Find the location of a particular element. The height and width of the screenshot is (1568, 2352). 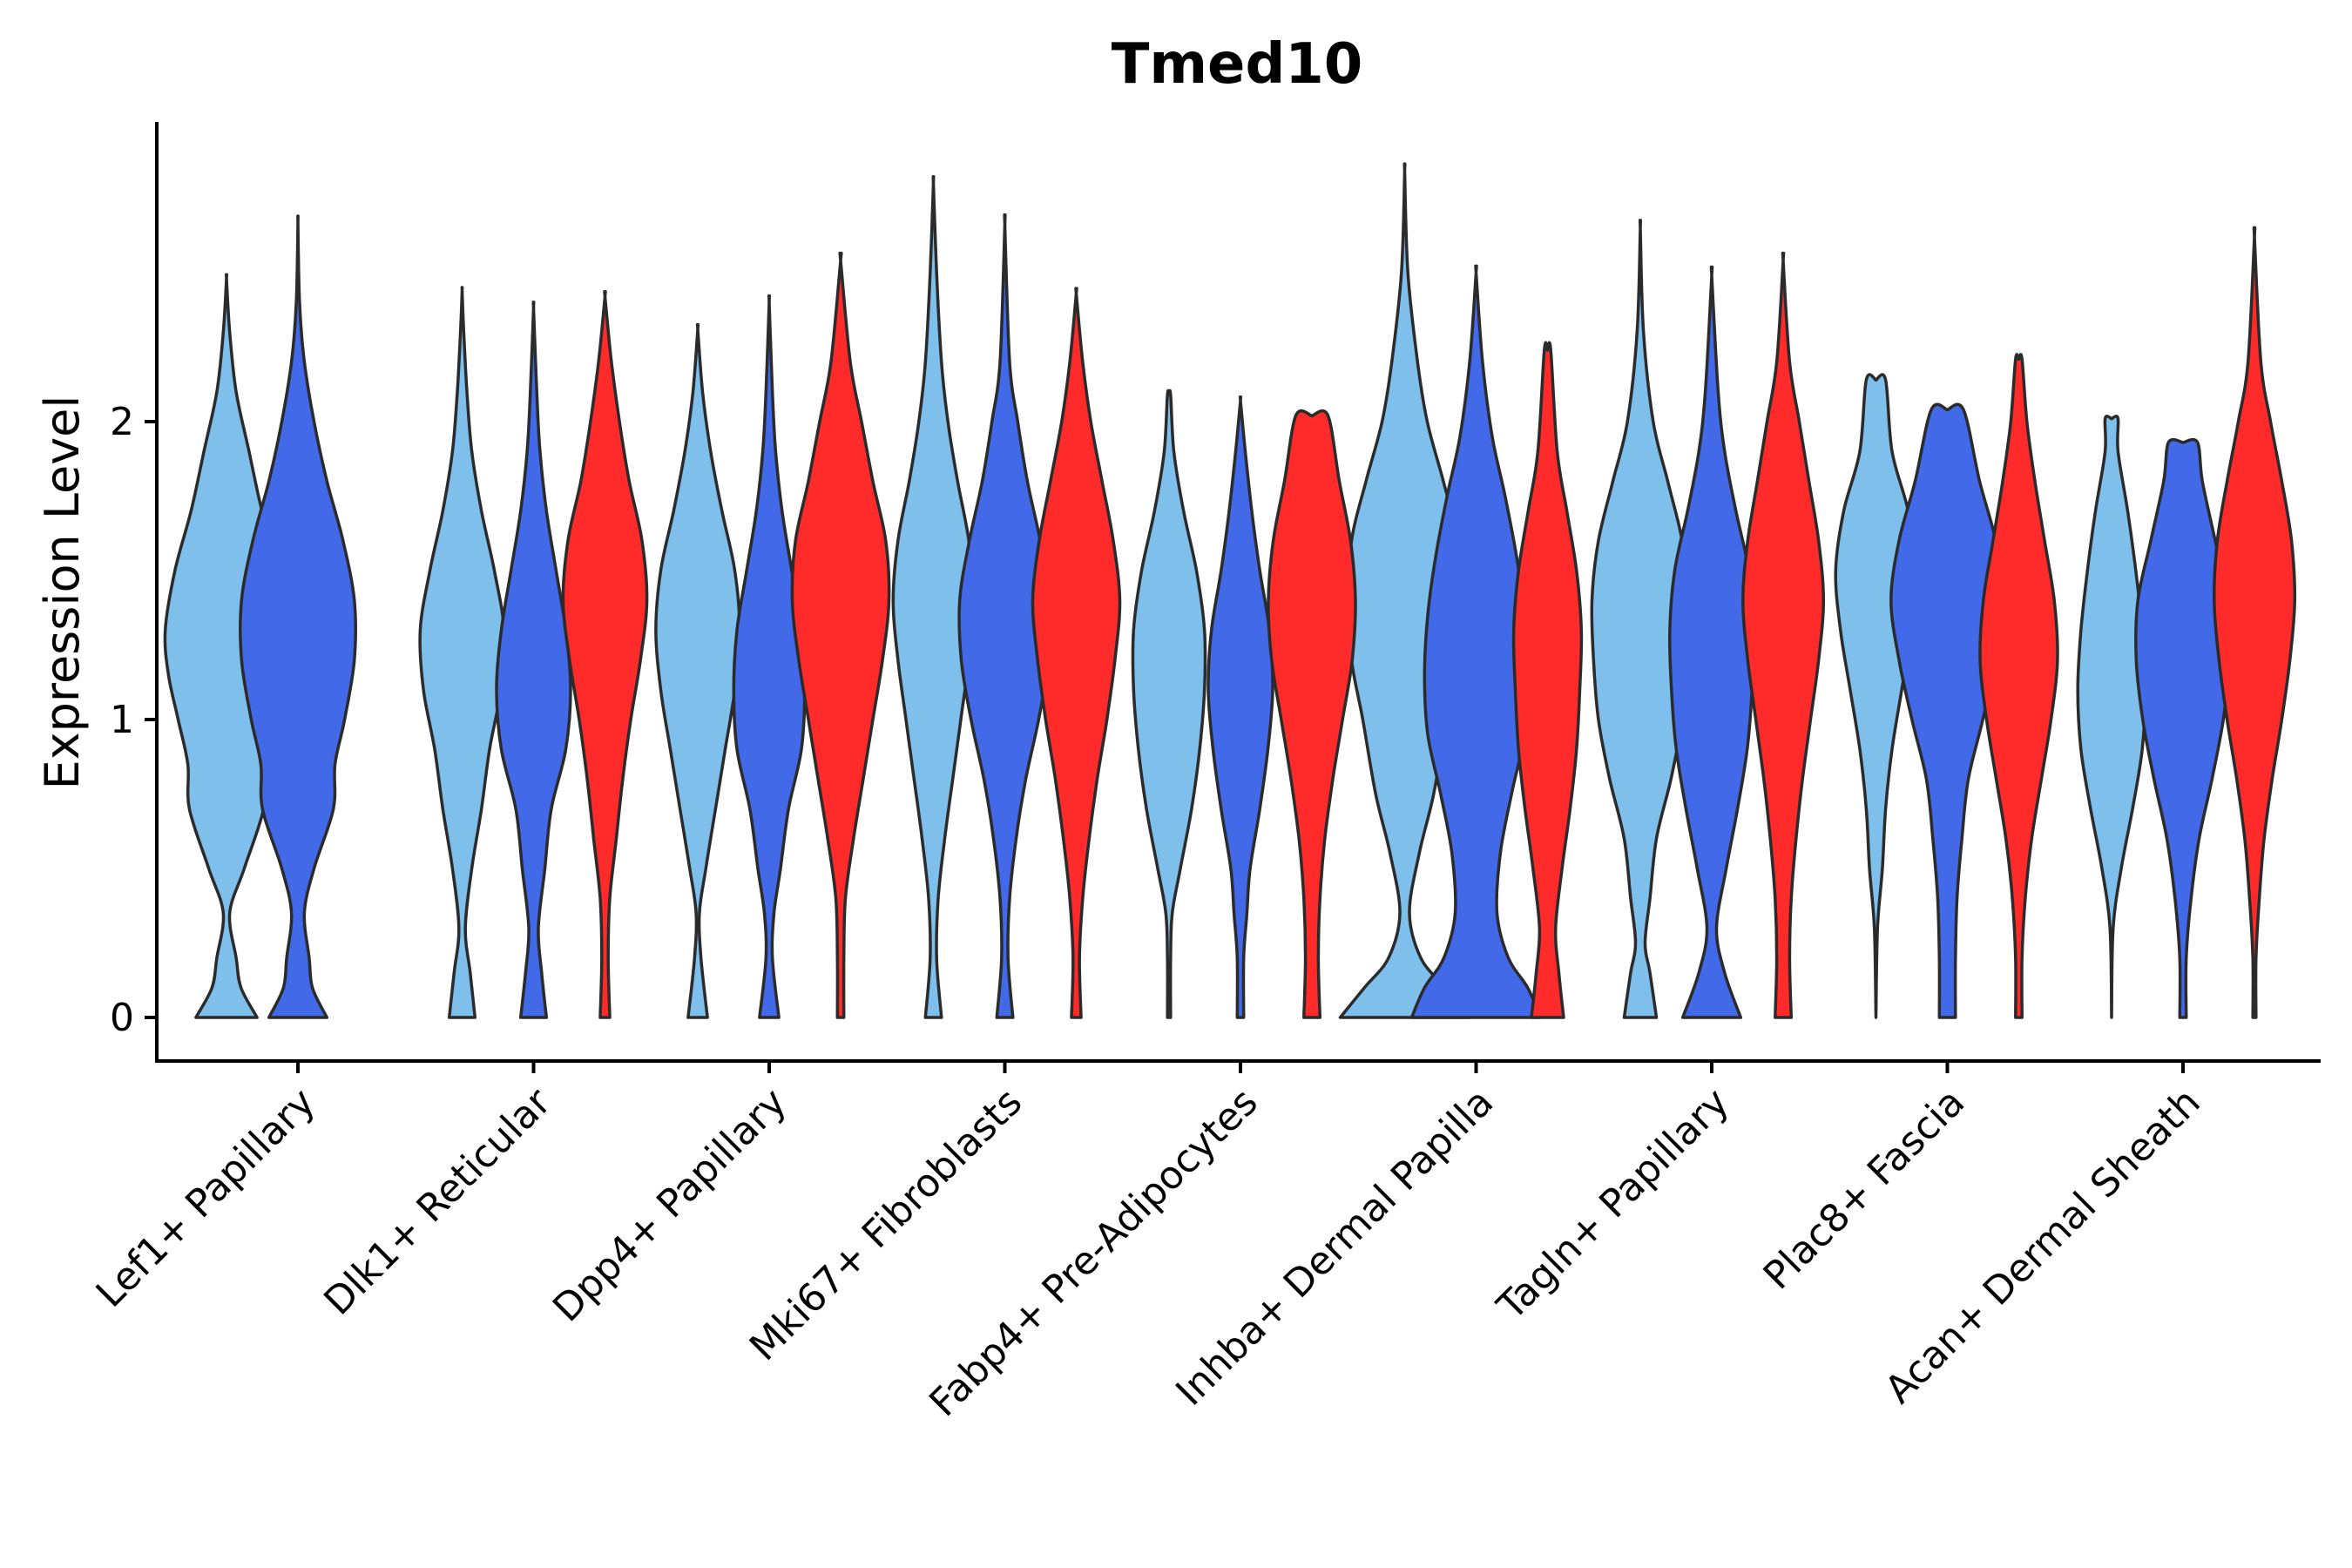

x-tick-label: Plac8+ Fascia is located at coordinates (1865, 1189).